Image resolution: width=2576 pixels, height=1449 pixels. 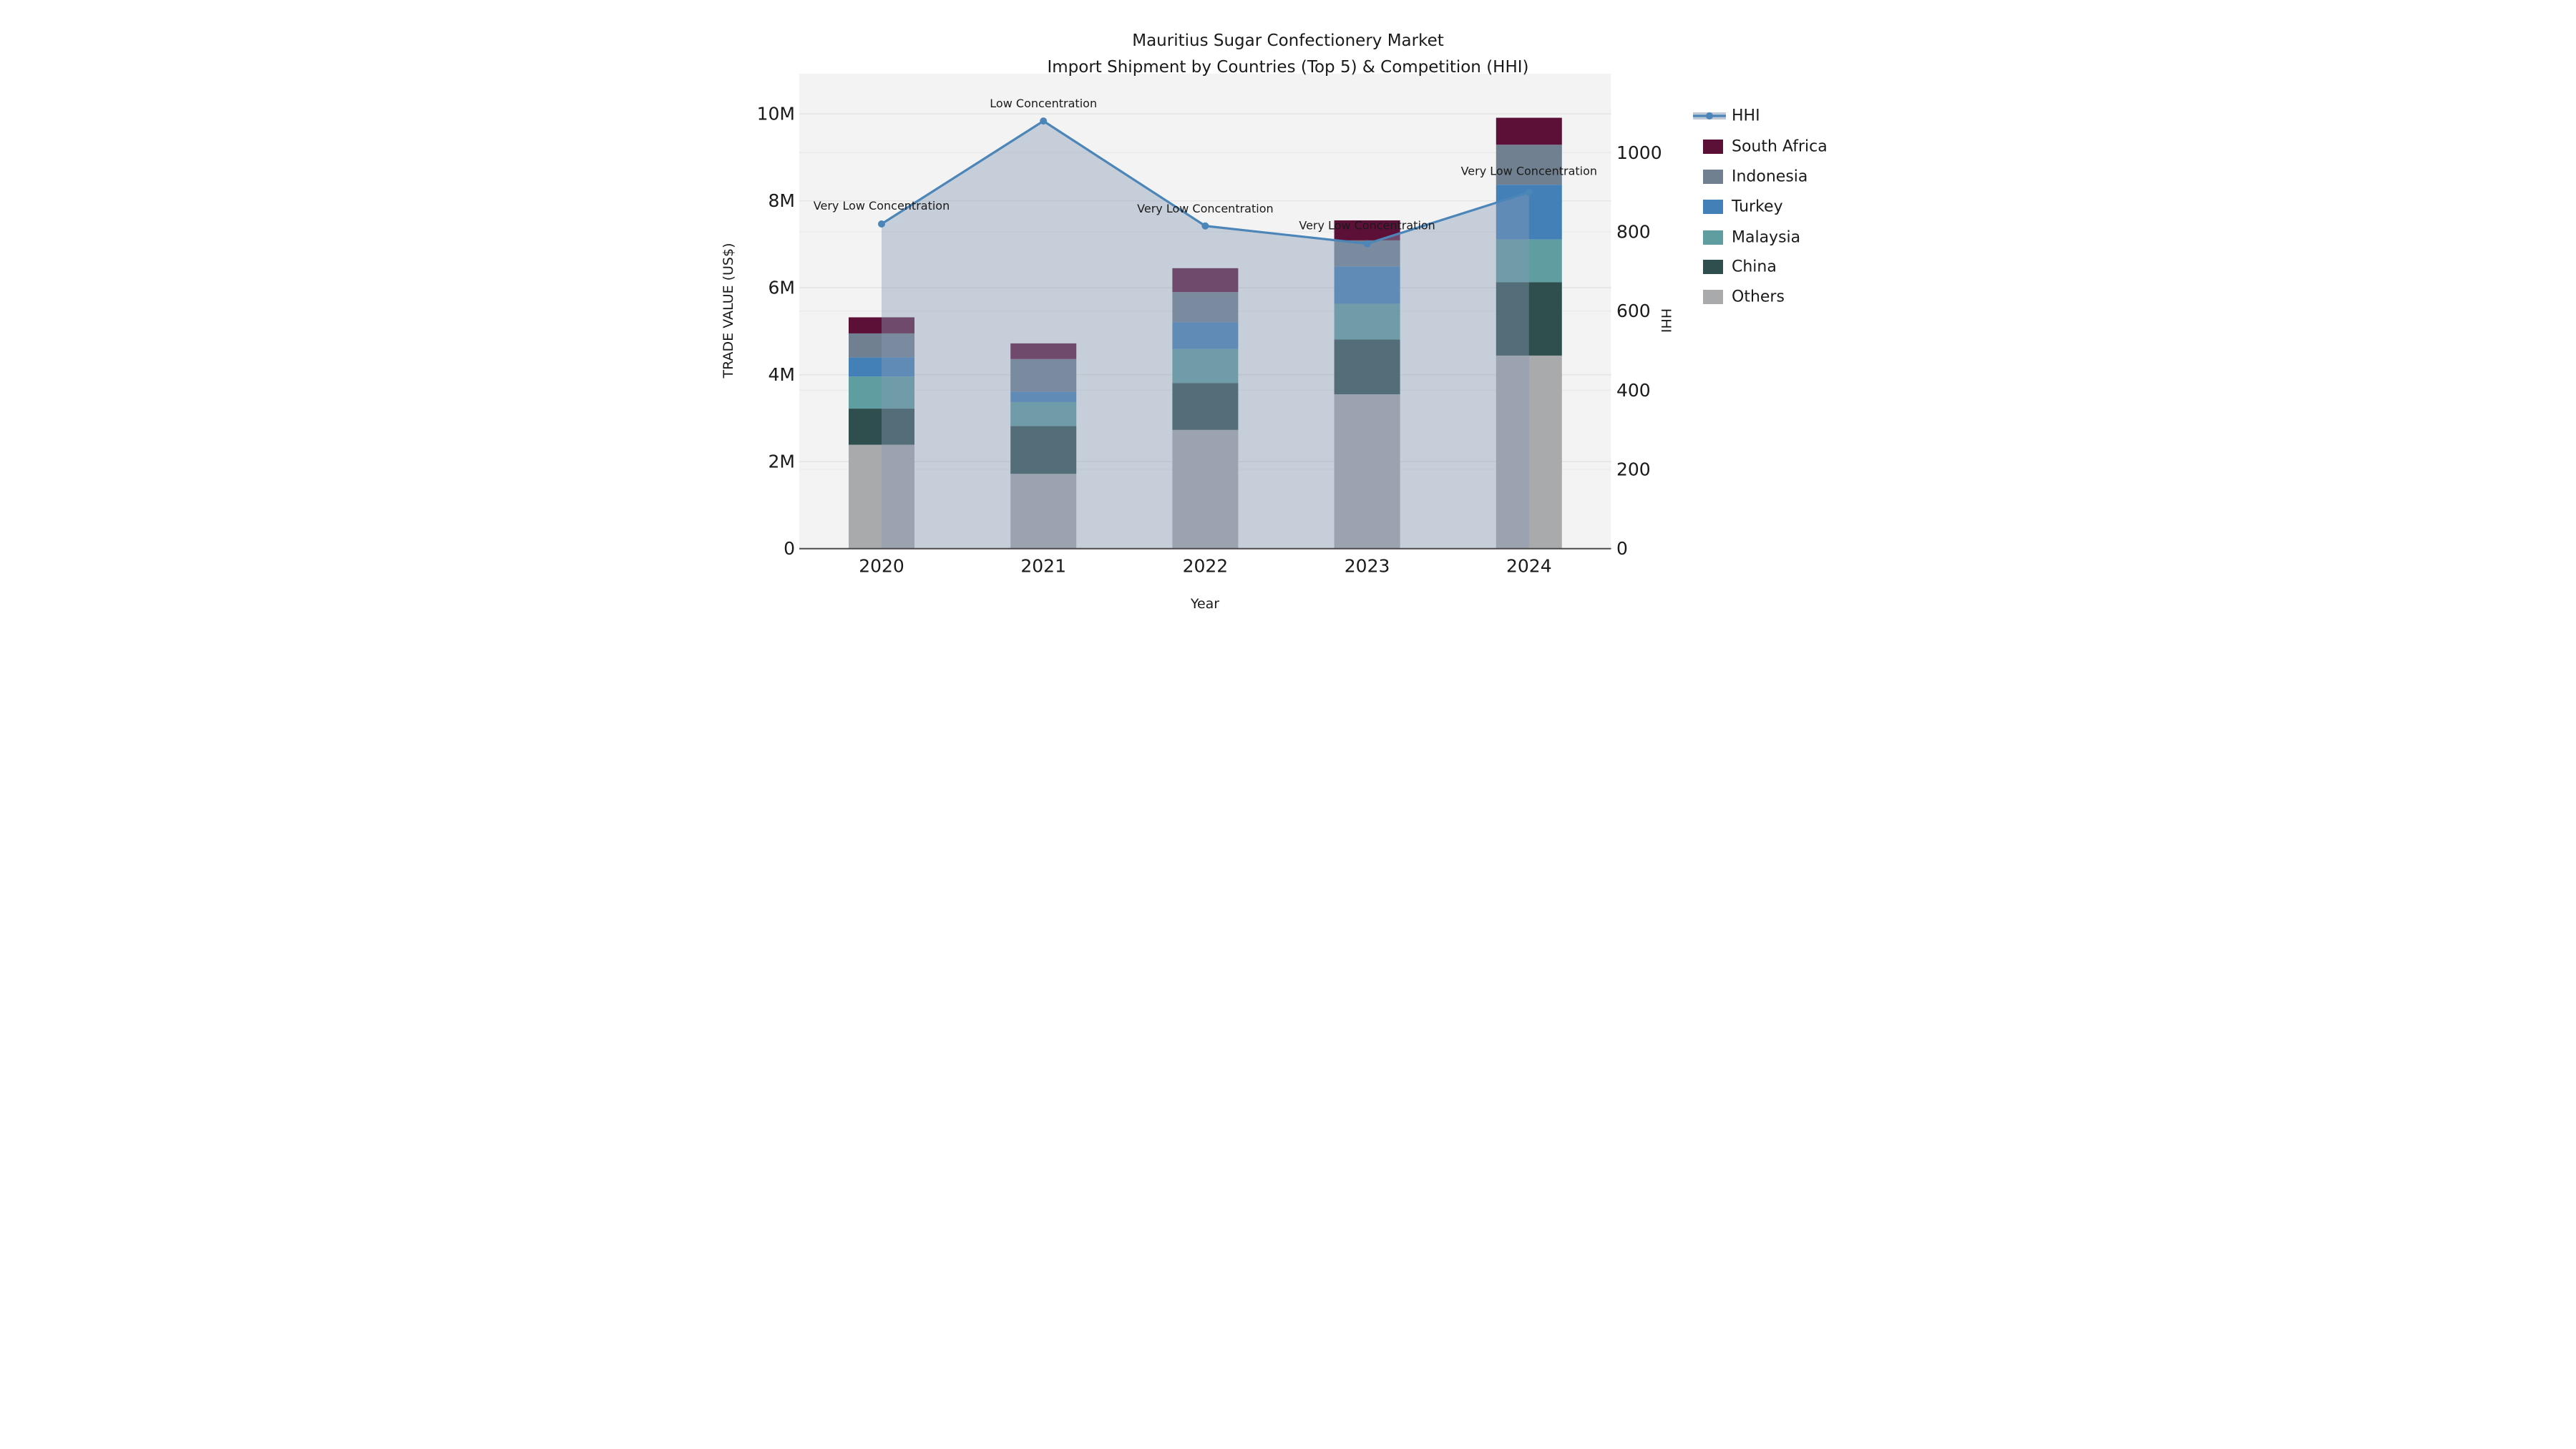 What do you see at coordinates (1529, 319) in the screenshot?
I see `bar-segment-2024-china` at bounding box center [1529, 319].